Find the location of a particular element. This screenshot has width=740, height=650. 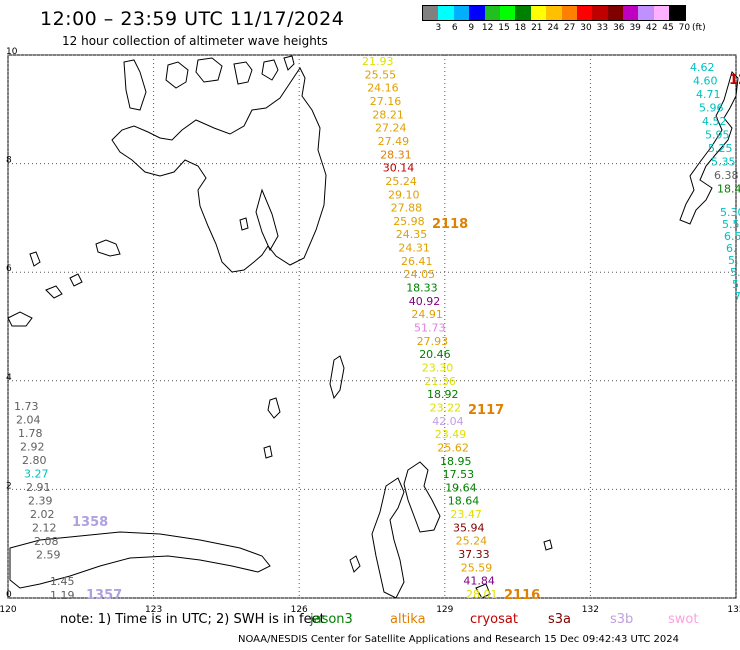

cycle-label: 1358 is located at coordinates (90, 522).